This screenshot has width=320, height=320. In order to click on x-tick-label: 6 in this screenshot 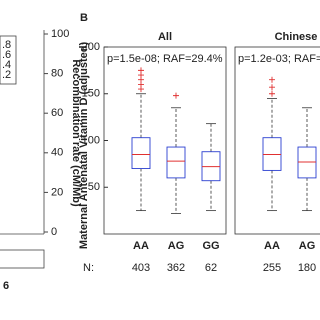, I will do `click(6, 286)`.